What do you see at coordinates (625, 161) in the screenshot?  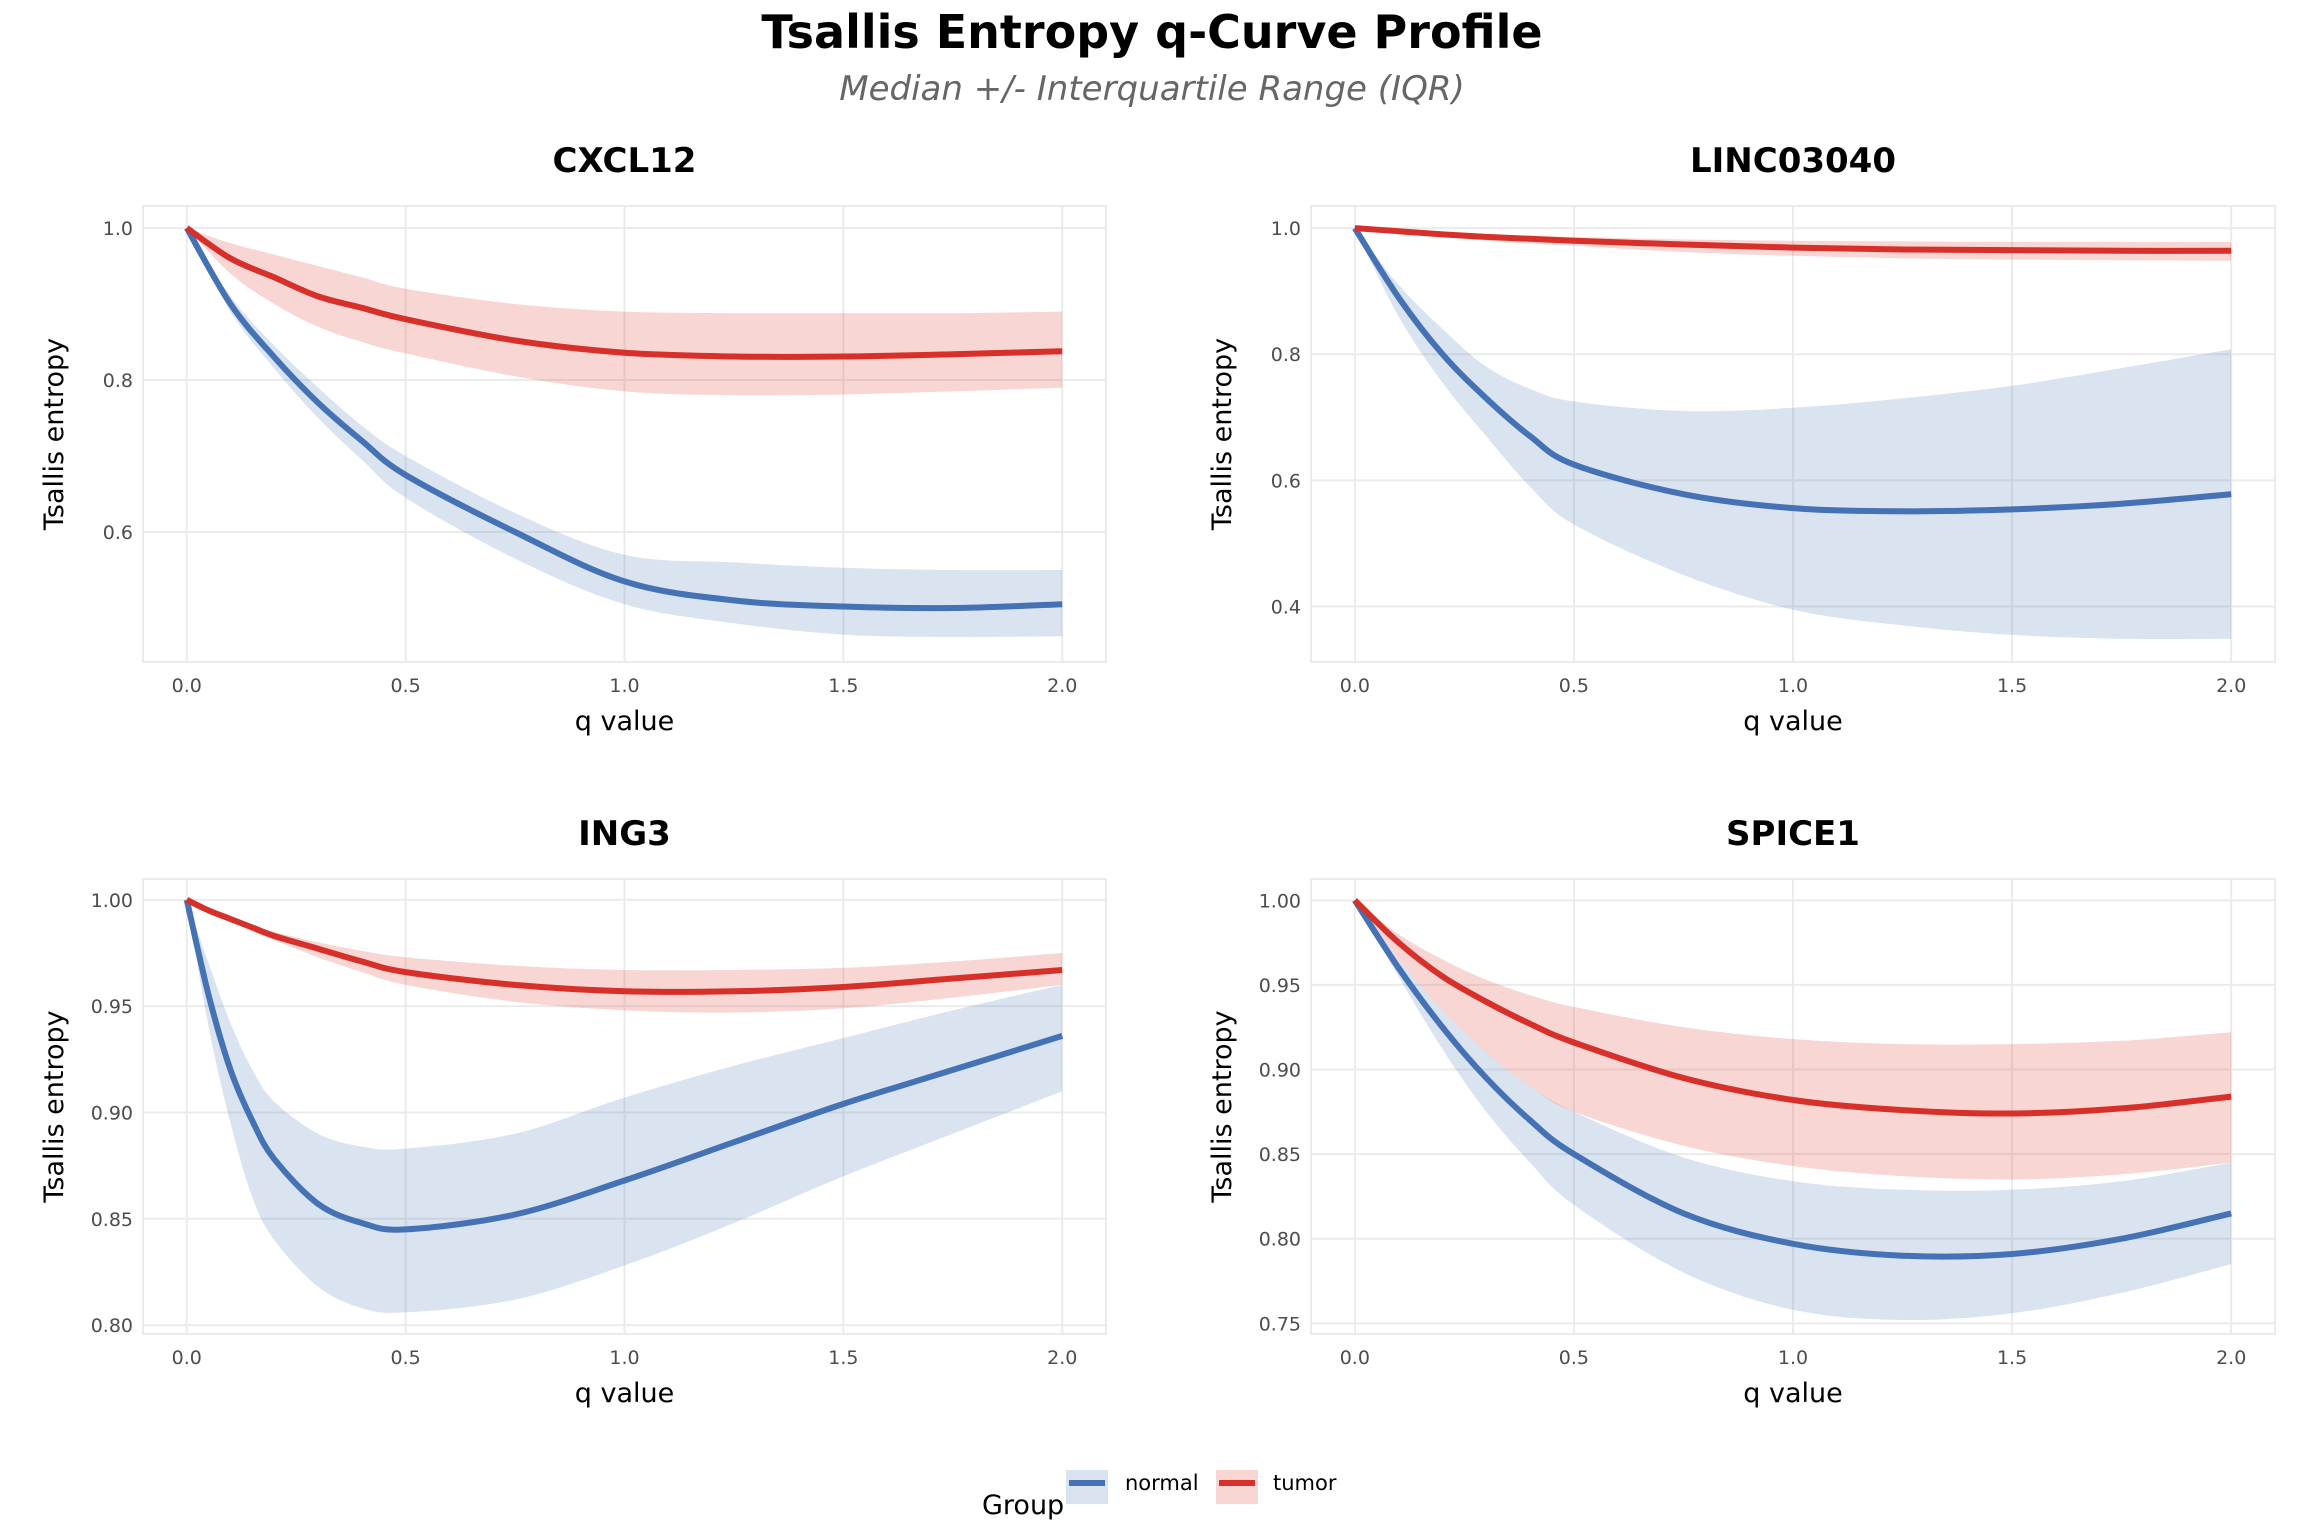 I see `panel-title: CXCL12` at bounding box center [625, 161].